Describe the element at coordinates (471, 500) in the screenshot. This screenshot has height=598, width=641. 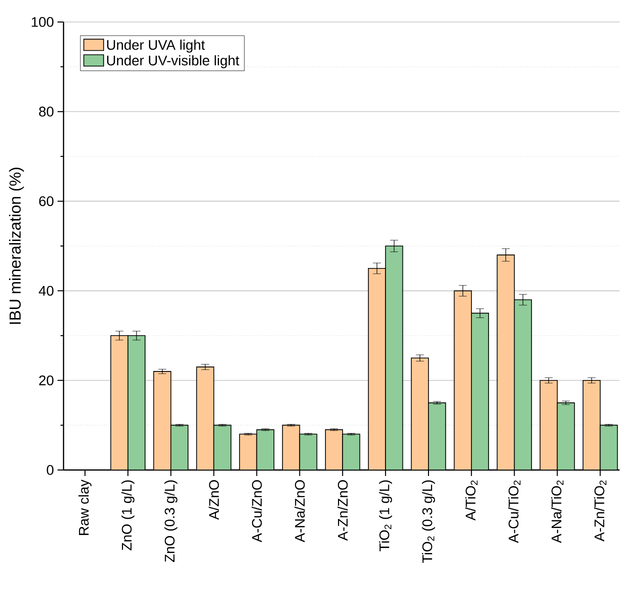
I see `x-tick-label: A/TiO$_{2}$` at that location.